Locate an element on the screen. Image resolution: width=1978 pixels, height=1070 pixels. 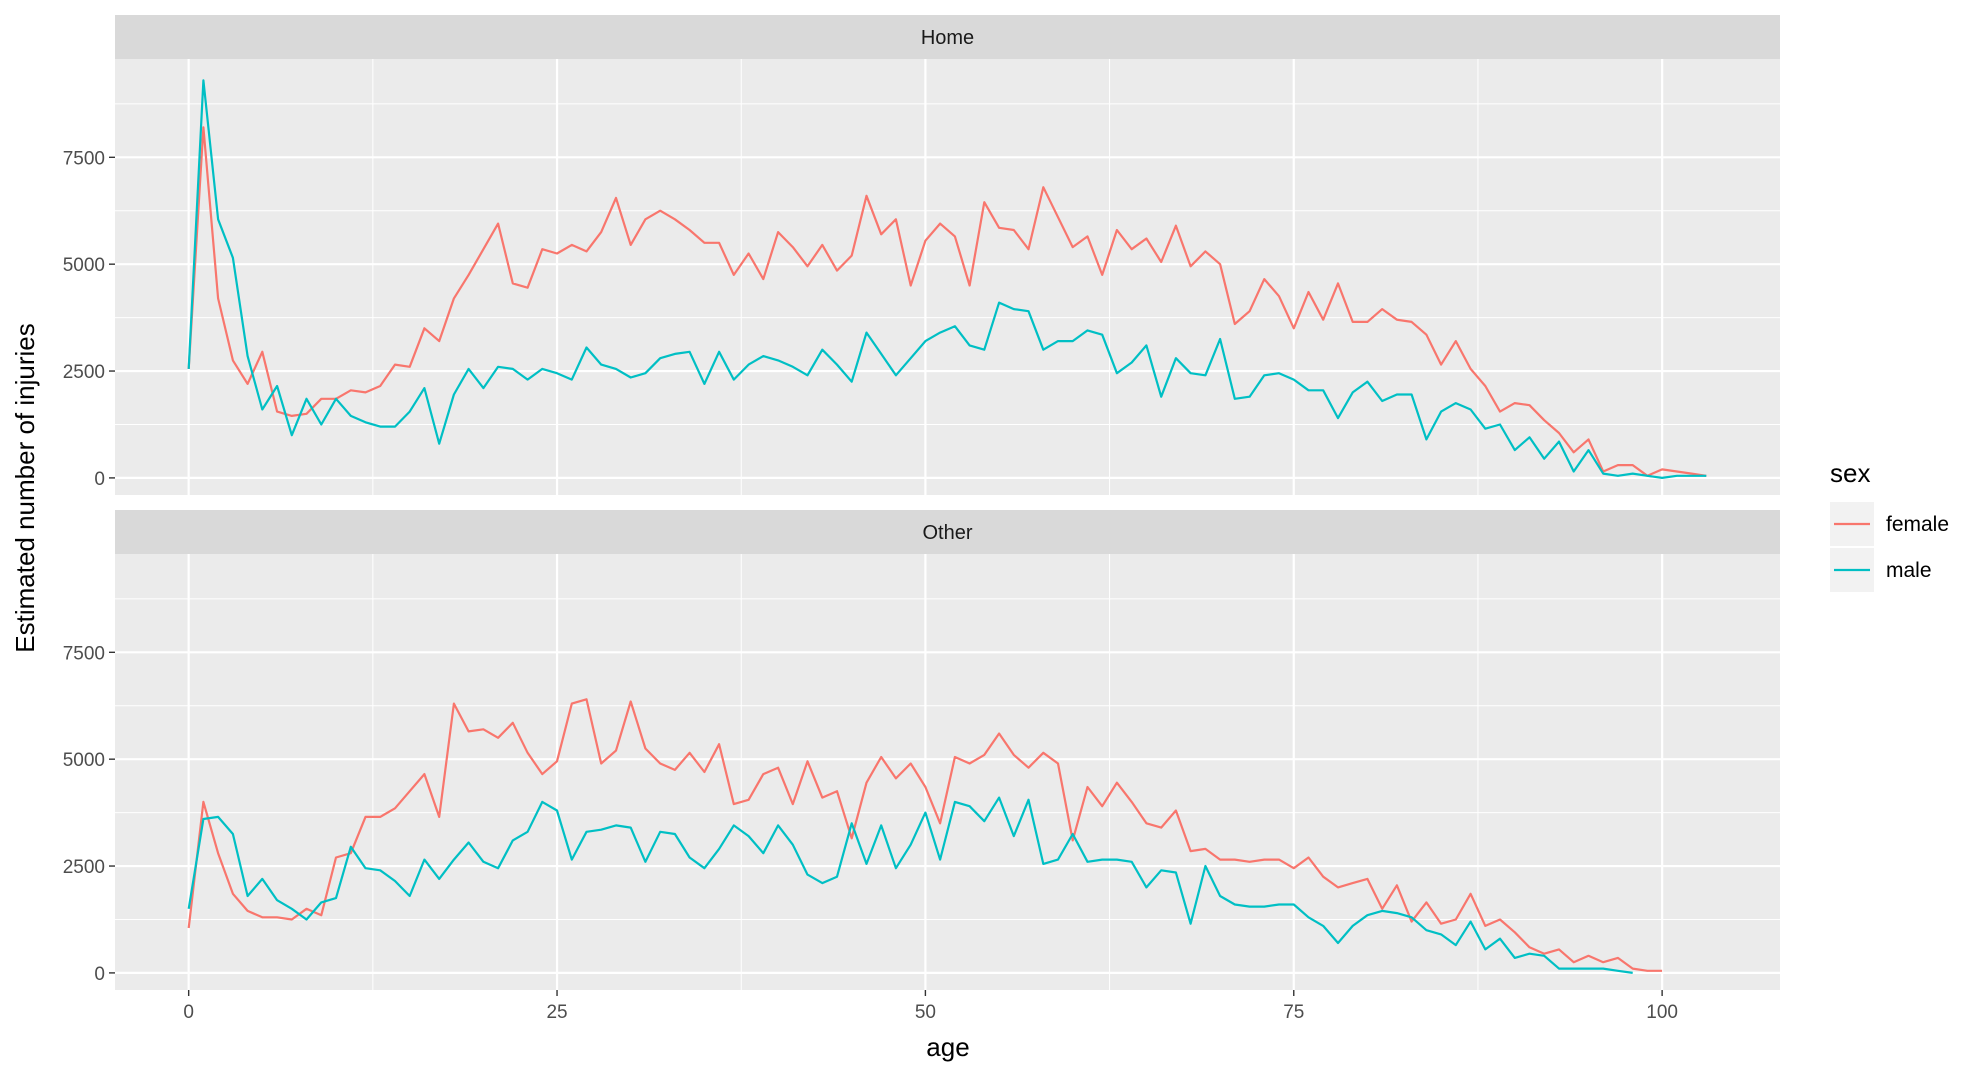
x-tick-label: 100 is located at coordinates (1662, 1012).